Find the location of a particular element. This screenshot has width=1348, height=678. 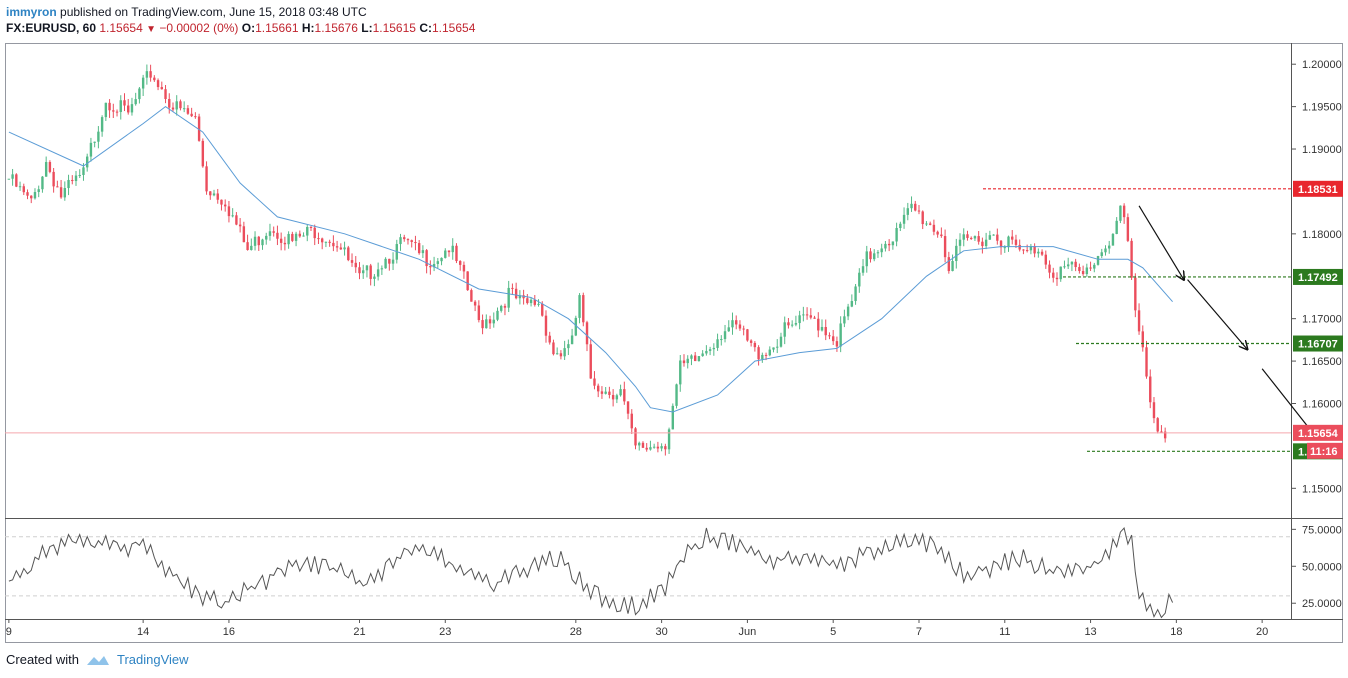

down-triangle-icon: ▼ is located at coordinates (151, 29).